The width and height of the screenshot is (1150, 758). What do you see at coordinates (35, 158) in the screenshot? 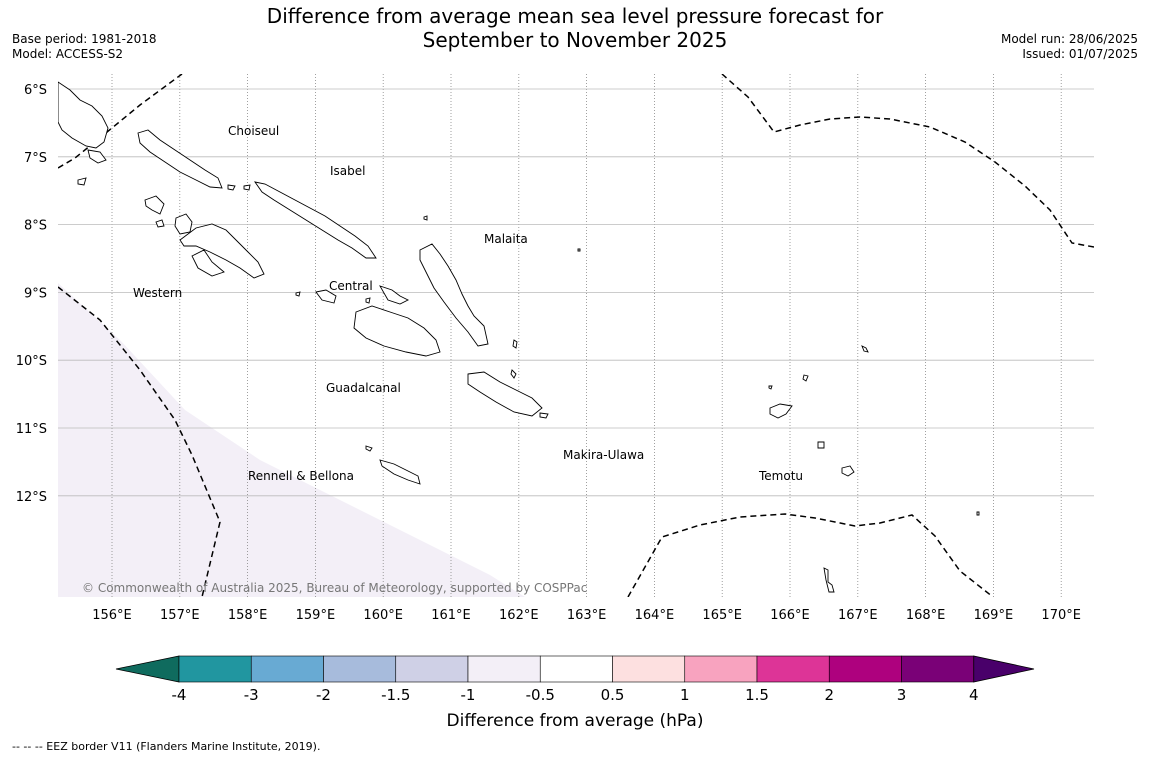
I see `lat-tick-label: 7°S` at bounding box center [35, 158].